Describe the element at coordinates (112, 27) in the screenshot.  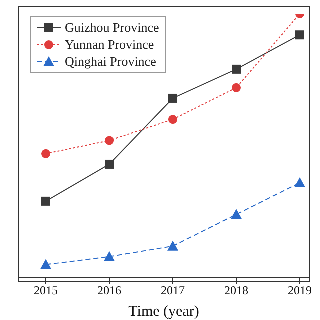
I see `legend-label: Guizhou Province` at that location.